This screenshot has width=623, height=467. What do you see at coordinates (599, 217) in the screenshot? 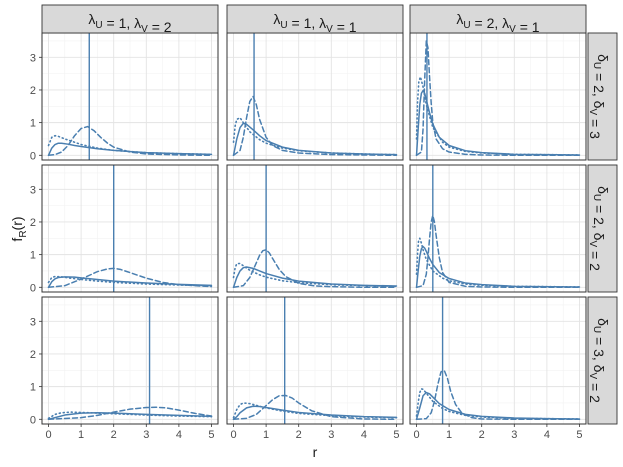
I see `row-strip-label-text-1: = 2,` at bounding box center [599, 217].